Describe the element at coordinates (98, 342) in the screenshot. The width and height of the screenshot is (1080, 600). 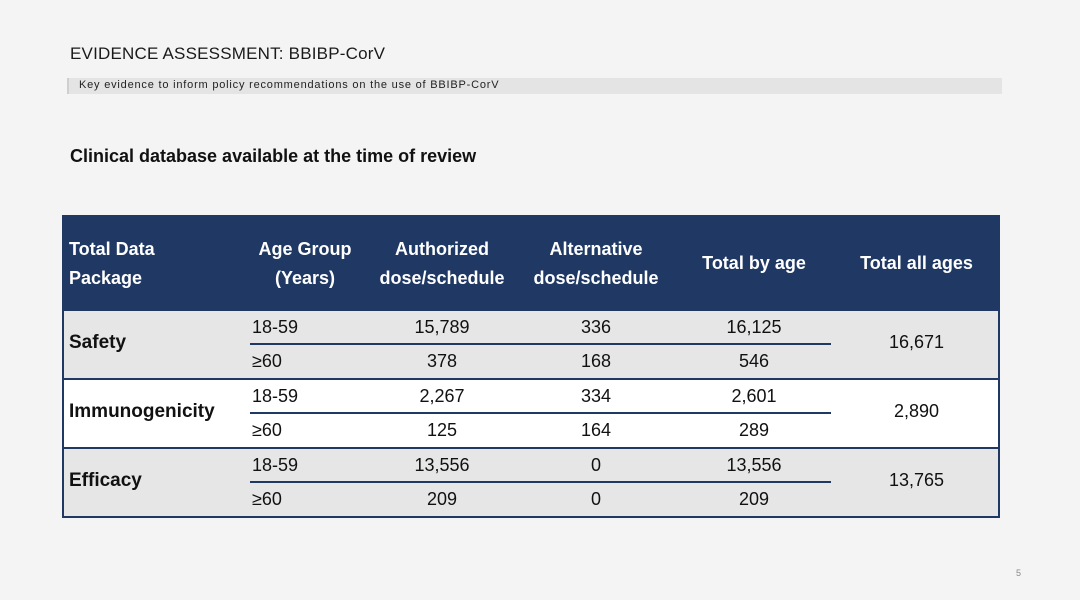
I see `group-name: Safety` at that location.